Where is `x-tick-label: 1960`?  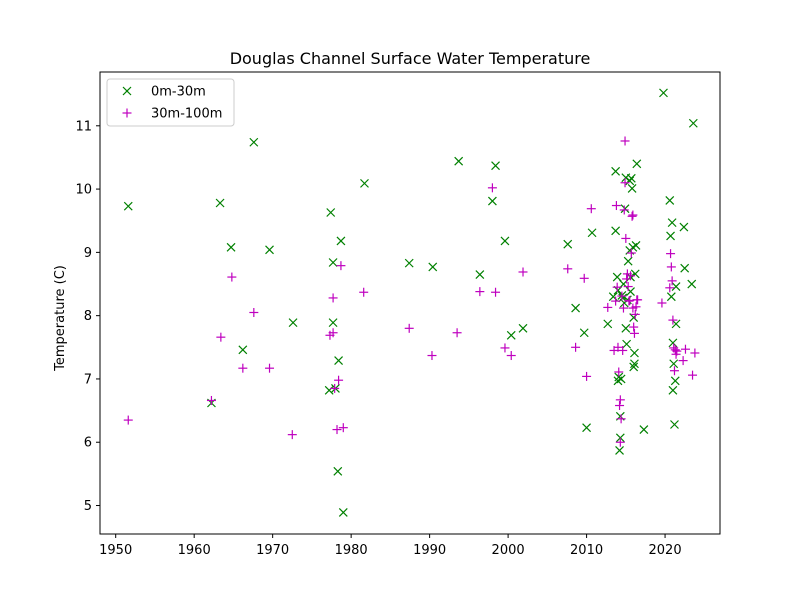 x-tick-label: 1960 is located at coordinates (194, 550).